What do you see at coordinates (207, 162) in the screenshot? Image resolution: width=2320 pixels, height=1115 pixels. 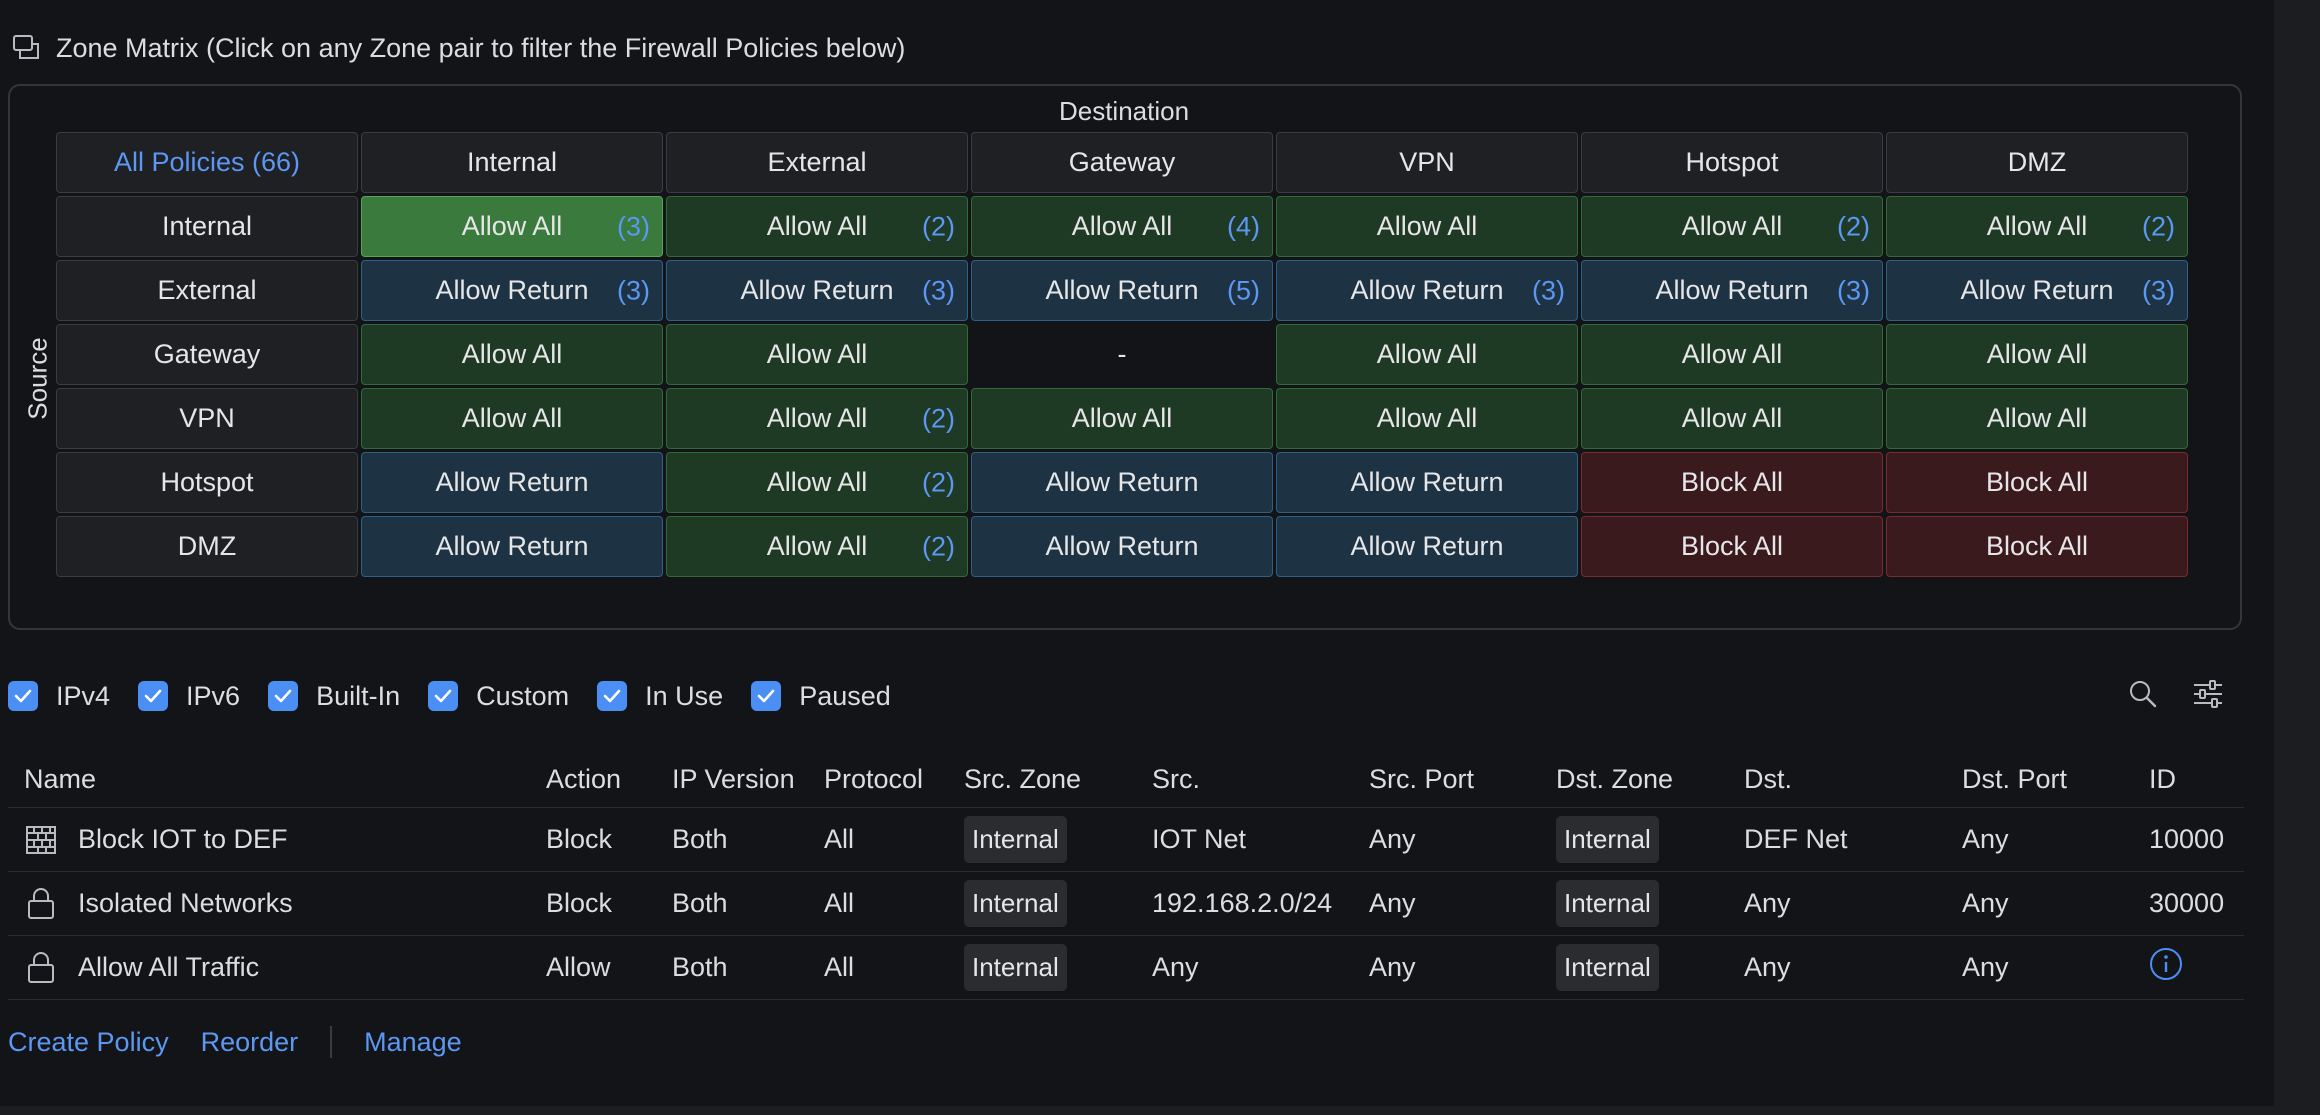 I see `all-policies-button: All Policies (66)` at bounding box center [207, 162].